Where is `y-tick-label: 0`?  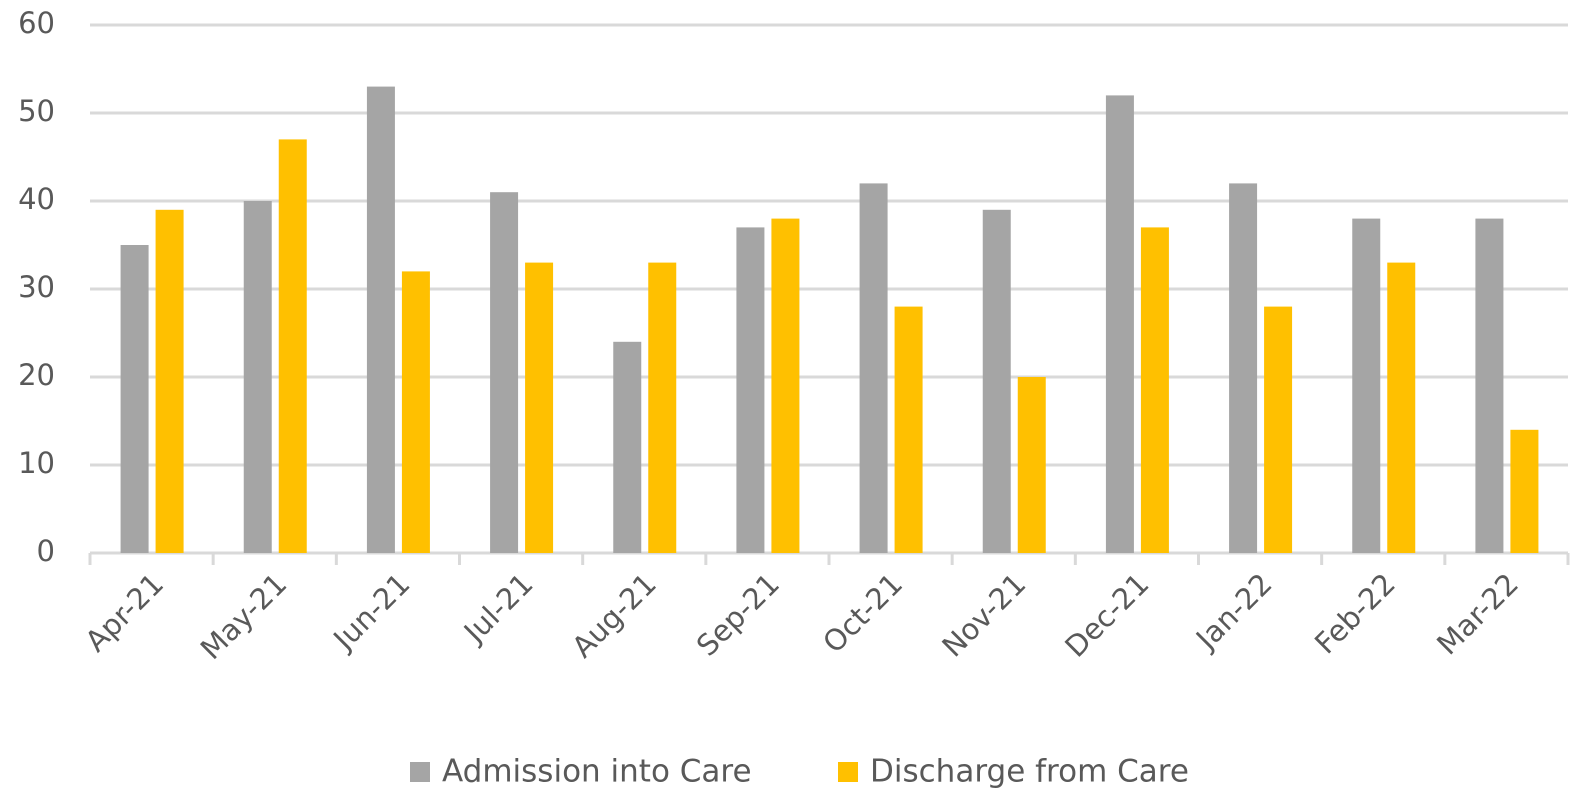 y-tick-label: 0 is located at coordinates (46, 551).